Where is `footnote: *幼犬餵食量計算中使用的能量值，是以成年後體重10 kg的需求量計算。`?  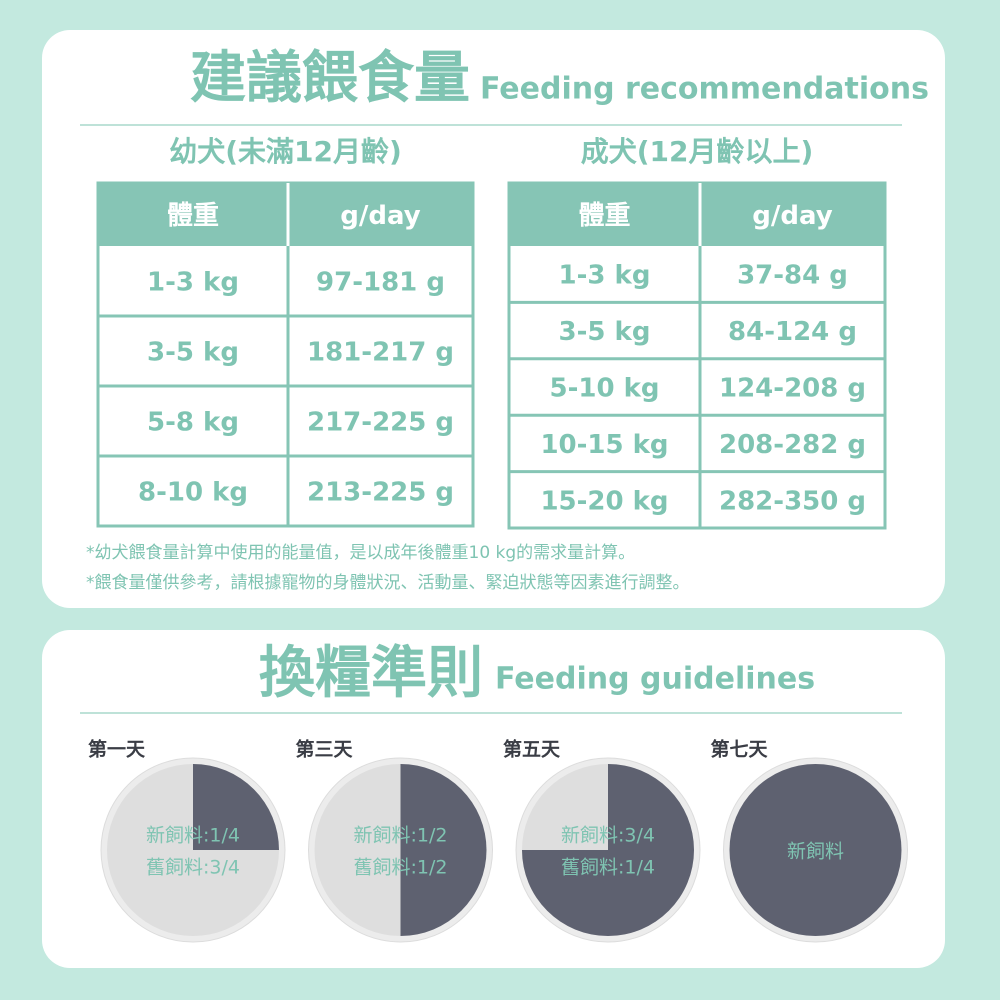 footnote: *幼犬餵食量計算中使用的能量值，是以成年後體重10 kg的需求量計算。 is located at coordinates (360, 552).